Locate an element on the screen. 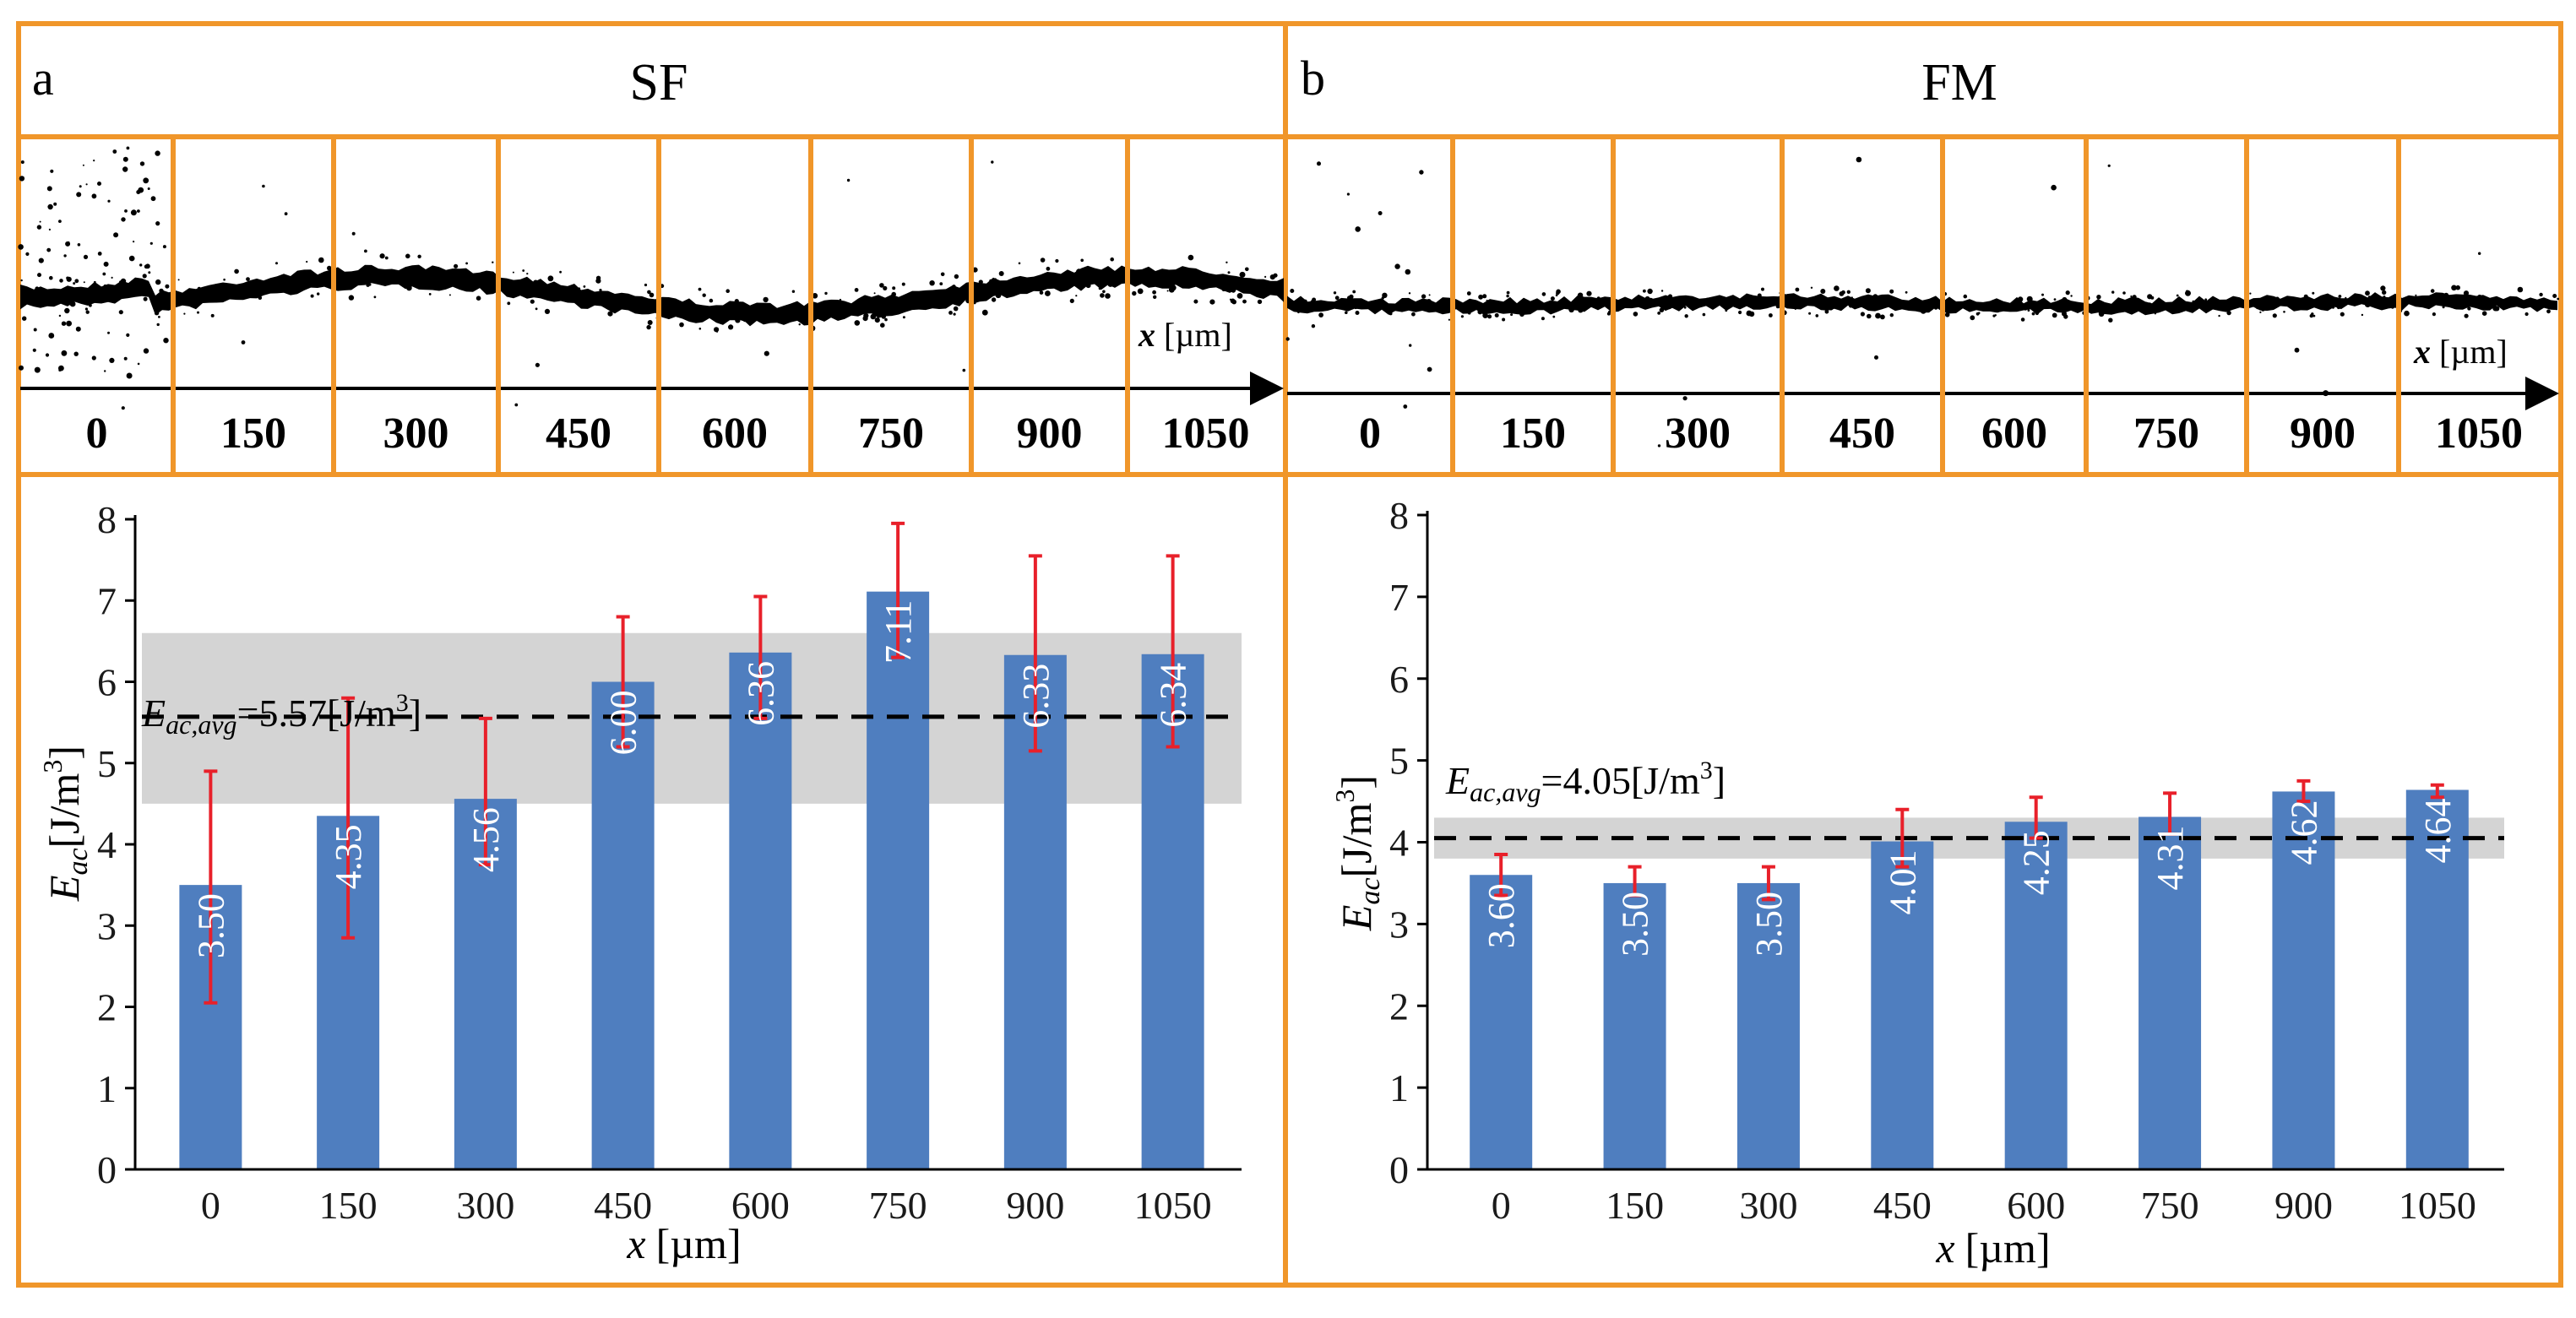 This screenshot has height=1318, width=2576. x-tick-label: 150 is located at coordinates (348, 1205).